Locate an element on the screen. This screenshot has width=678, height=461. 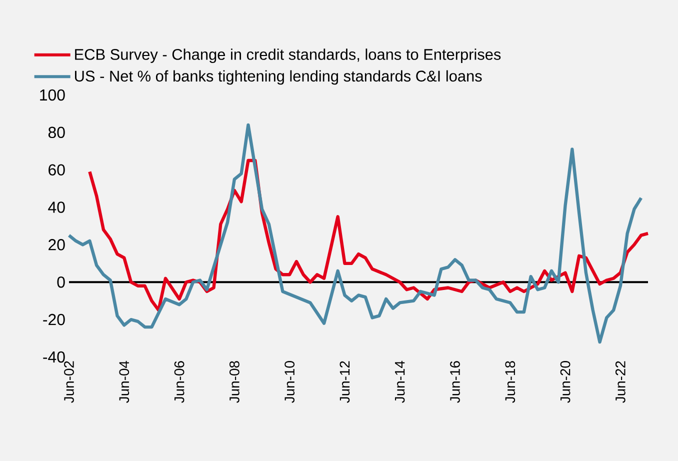
x-tick-label: Jun-02 is located at coordinates (69, 382).